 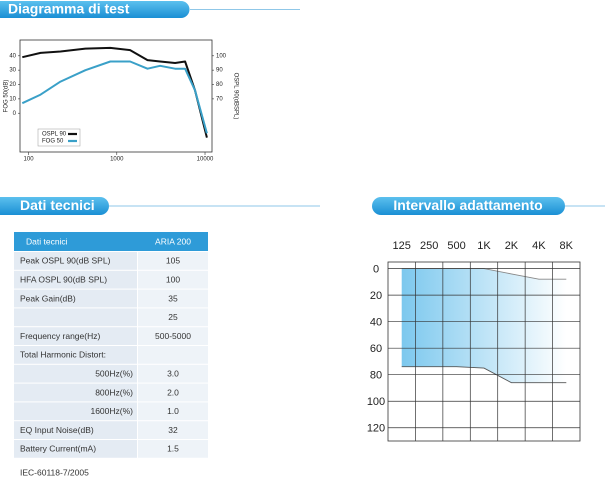 I want to click on row-value: 35, so click(x=173, y=298).